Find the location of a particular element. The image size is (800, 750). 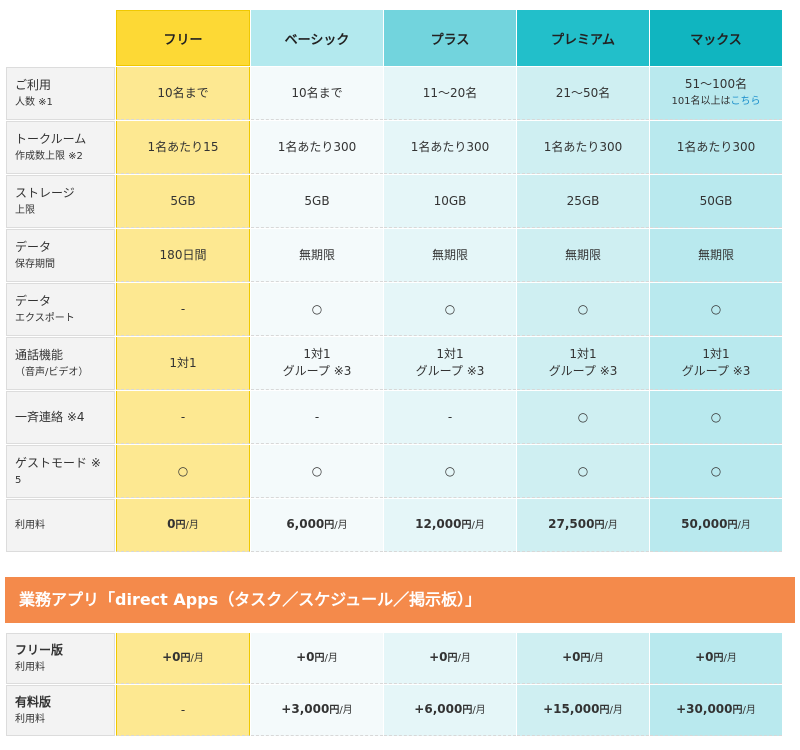

apps-paid-price-plus: +6,000円/月 is located at coordinates (450, 710).